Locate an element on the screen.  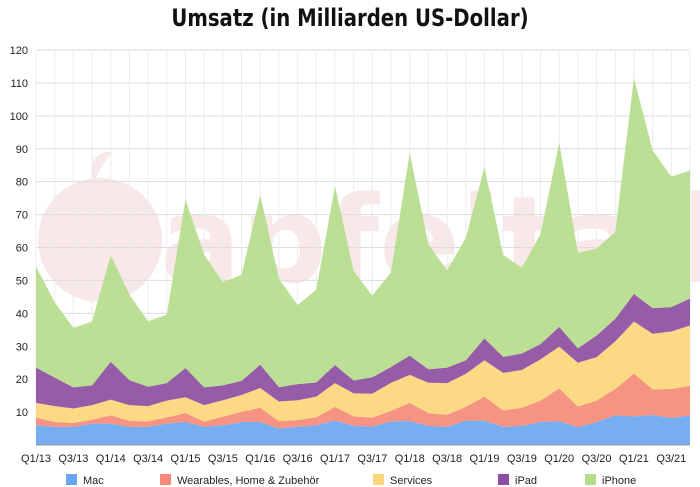
legend-item: Mac is located at coordinates (85, 480).